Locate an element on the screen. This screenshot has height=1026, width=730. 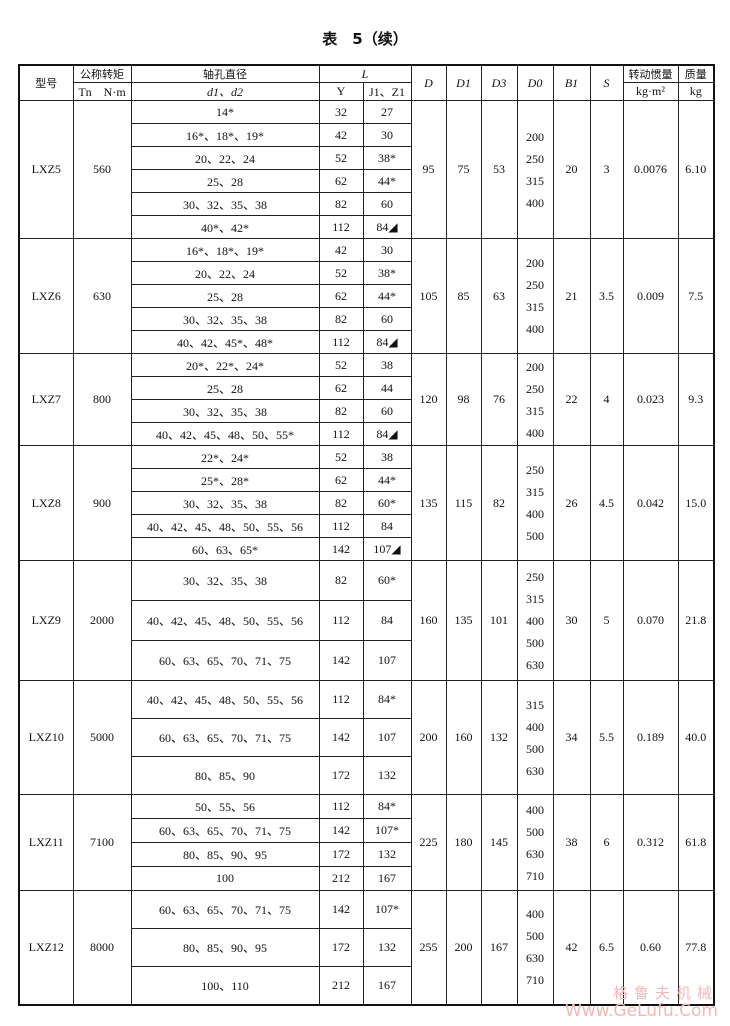
watermark-url: Www.GeLufu.Com is located at coordinates (641, 1011).